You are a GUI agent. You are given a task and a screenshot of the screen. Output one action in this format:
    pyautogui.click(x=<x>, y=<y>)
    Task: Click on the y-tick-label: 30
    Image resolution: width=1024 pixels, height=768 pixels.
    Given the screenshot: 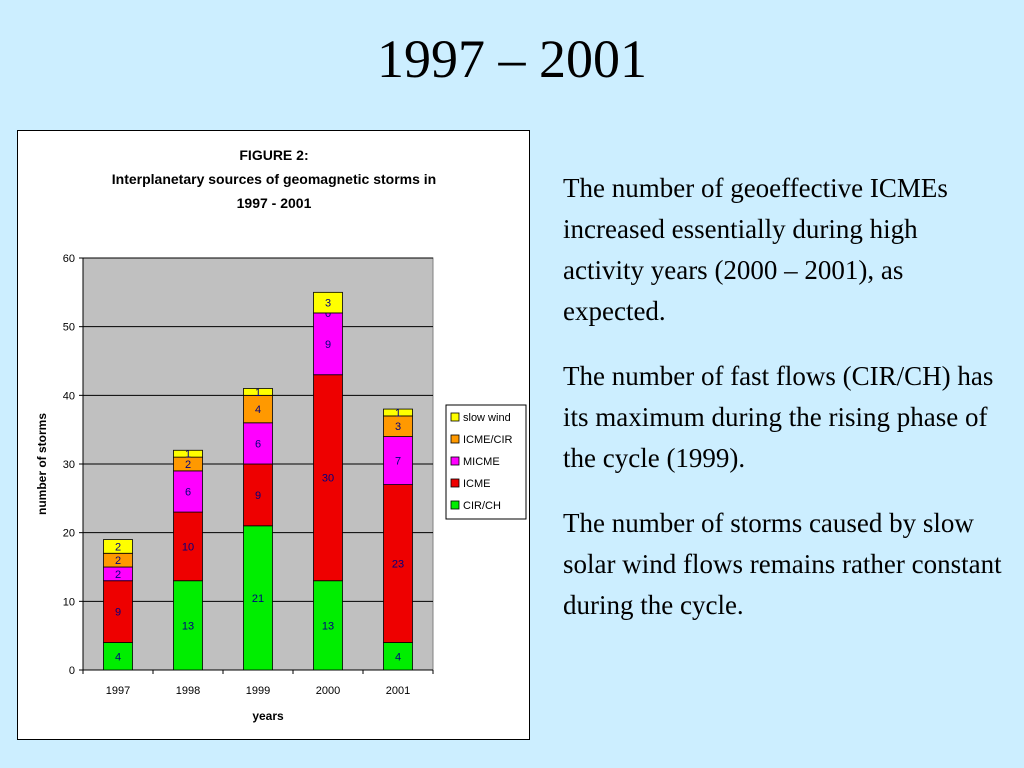 What is the action you would take?
    pyautogui.click(x=69, y=465)
    